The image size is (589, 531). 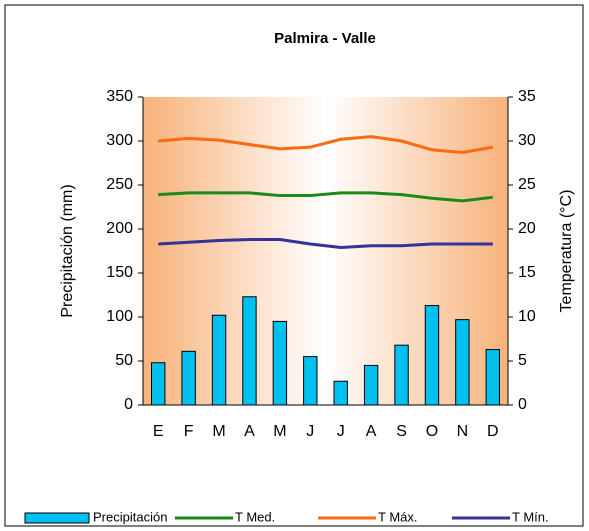 What do you see at coordinates (530, 516) in the screenshot?
I see `legend-label: T Mín.` at bounding box center [530, 516].